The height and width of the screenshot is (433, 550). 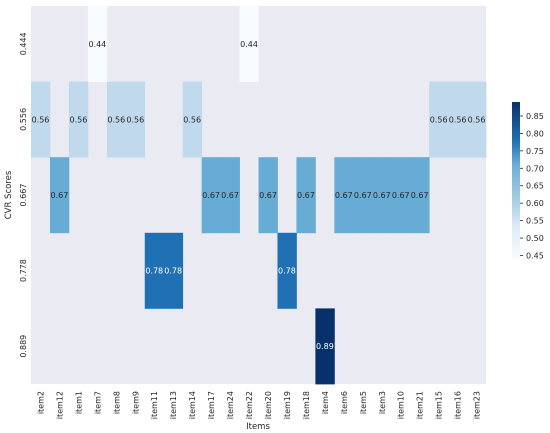 What do you see at coordinates (401, 405) in the screenshot?
I see `x-tick-label: item10` at bounding box center [401, 405].